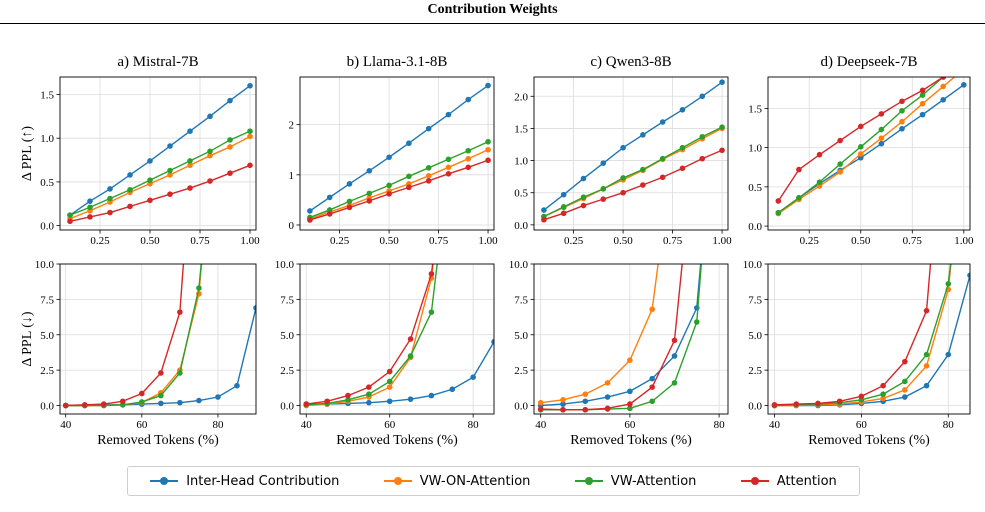  Describe the element at coordinates (492, 9) in the screenshot. I see `figure-header-title: Contribution Weights` at that location.